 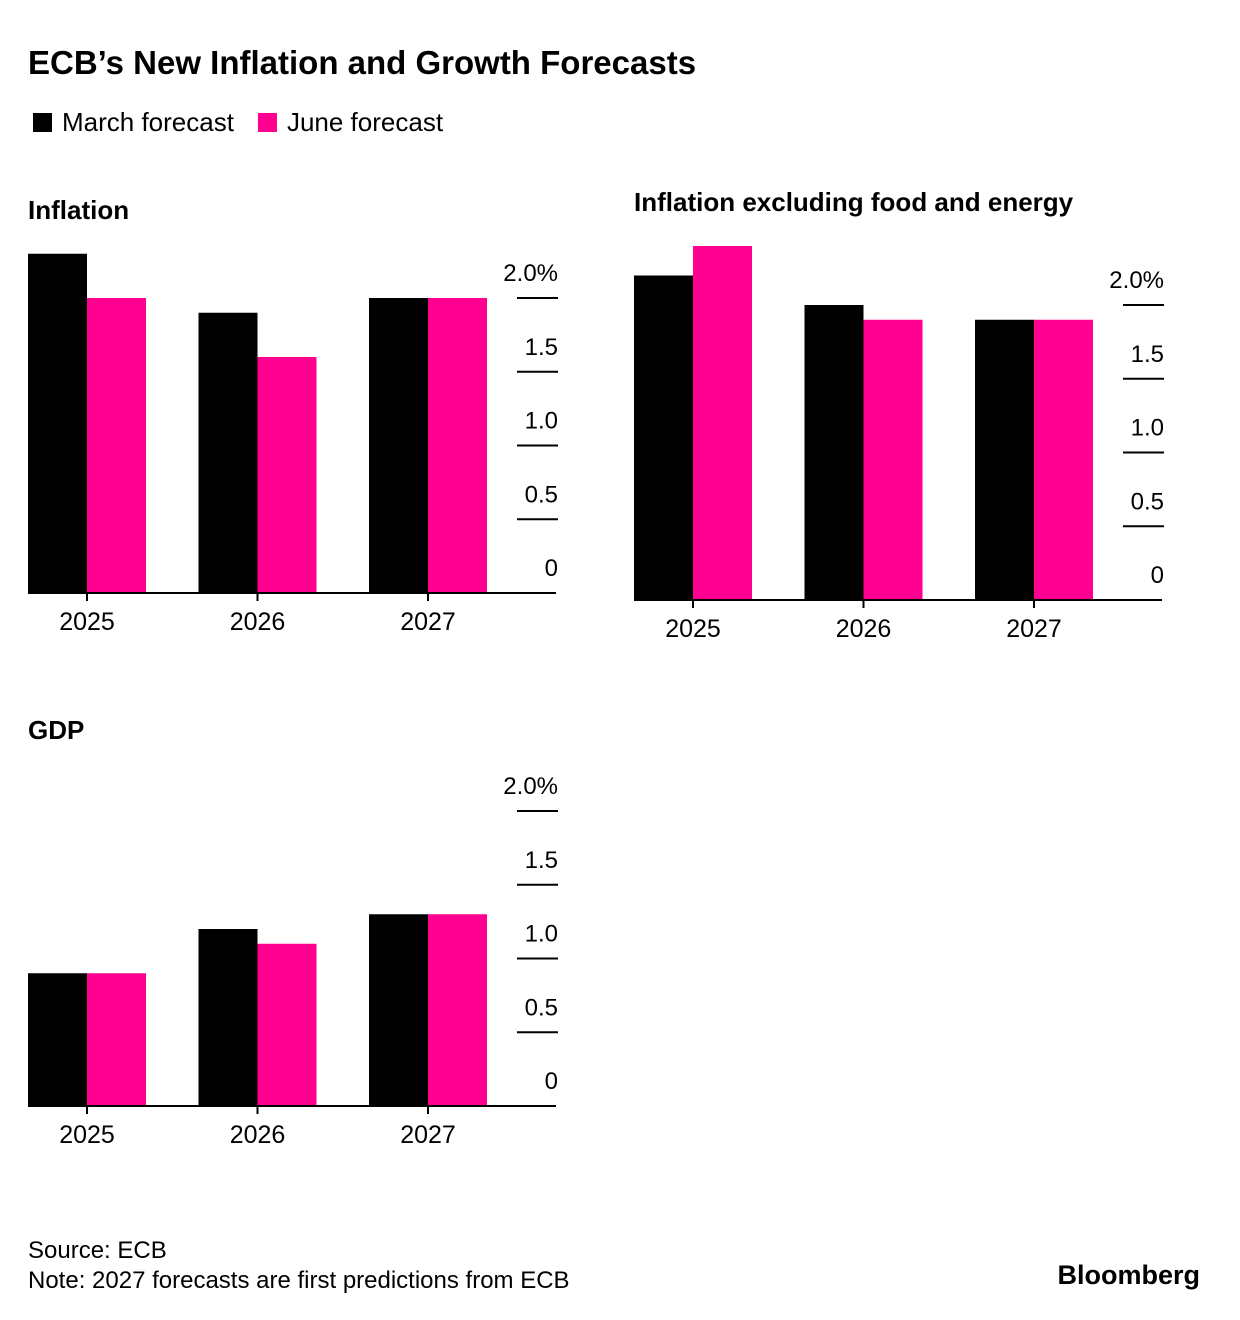 What do you see at coordinates (97, 1250) in the screenshot?
I see `source: Source: ECB` at bounding box center [97, 1250].